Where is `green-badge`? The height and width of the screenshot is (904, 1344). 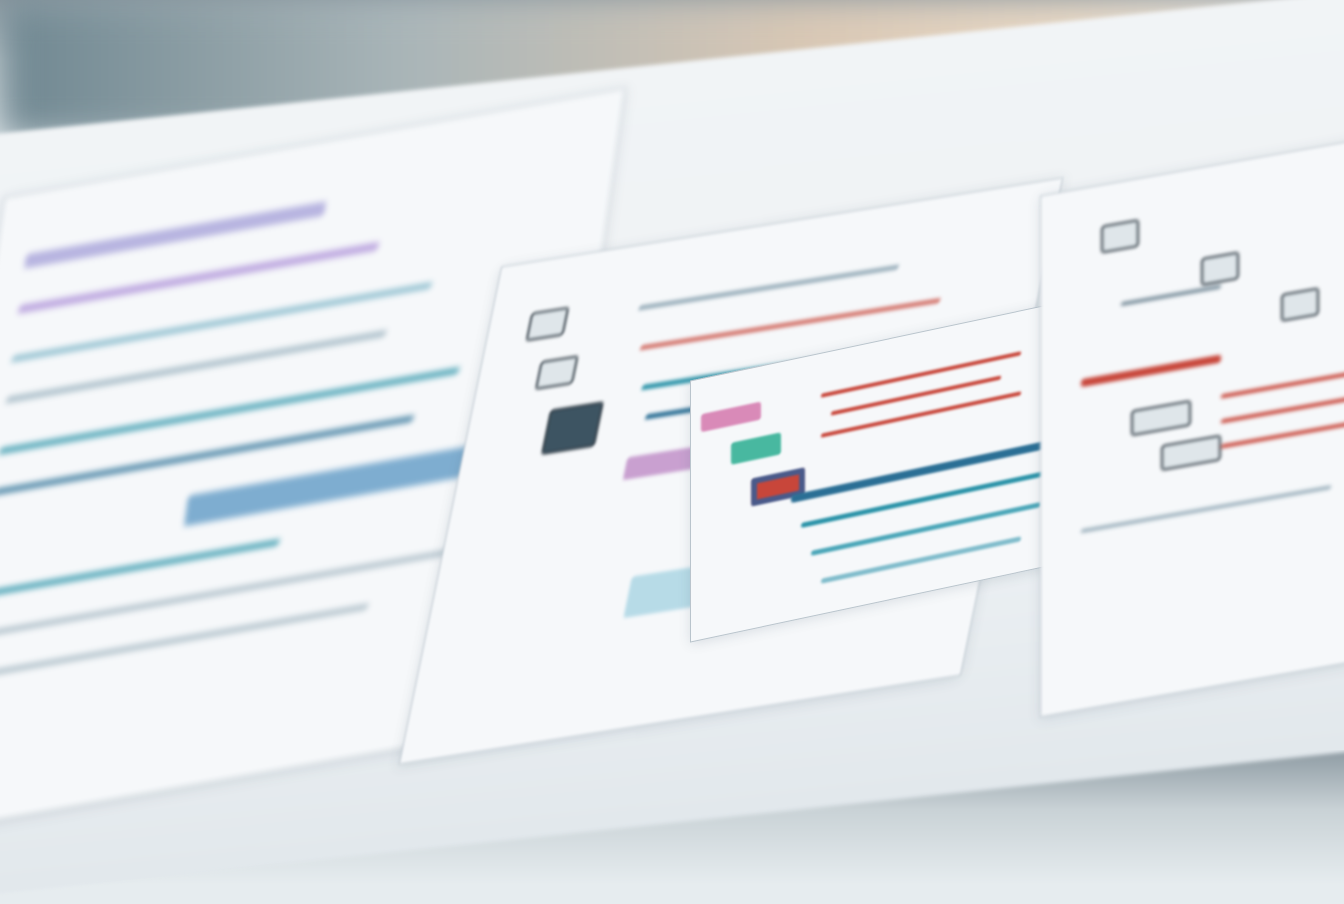 green-badge is located at coordinates (756, 448).